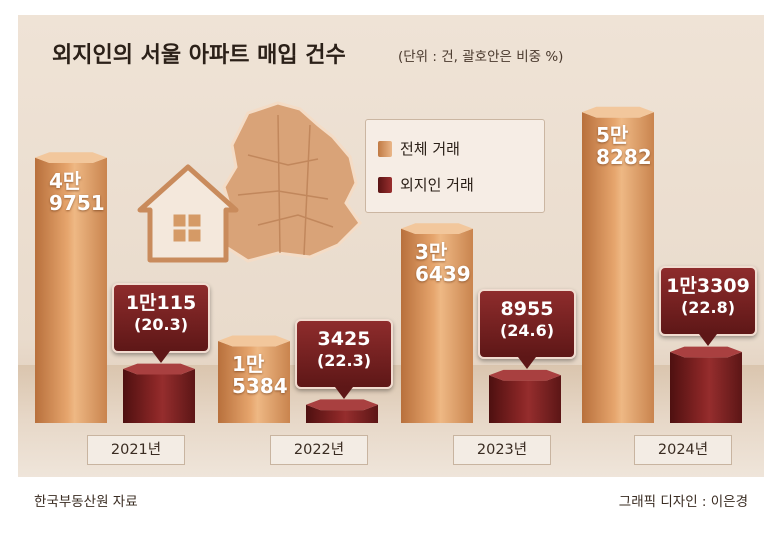 The width and height of the screenshot is (780, 539). I want to click on year-label: 2024년, so click(683, 450).